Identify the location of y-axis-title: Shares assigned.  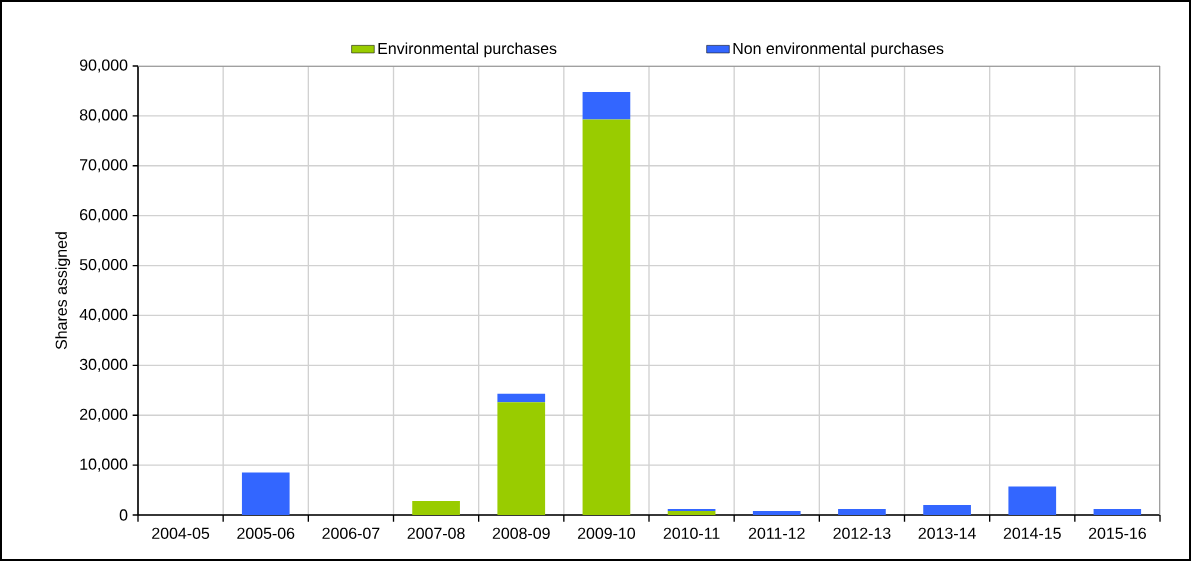
(63, 291).